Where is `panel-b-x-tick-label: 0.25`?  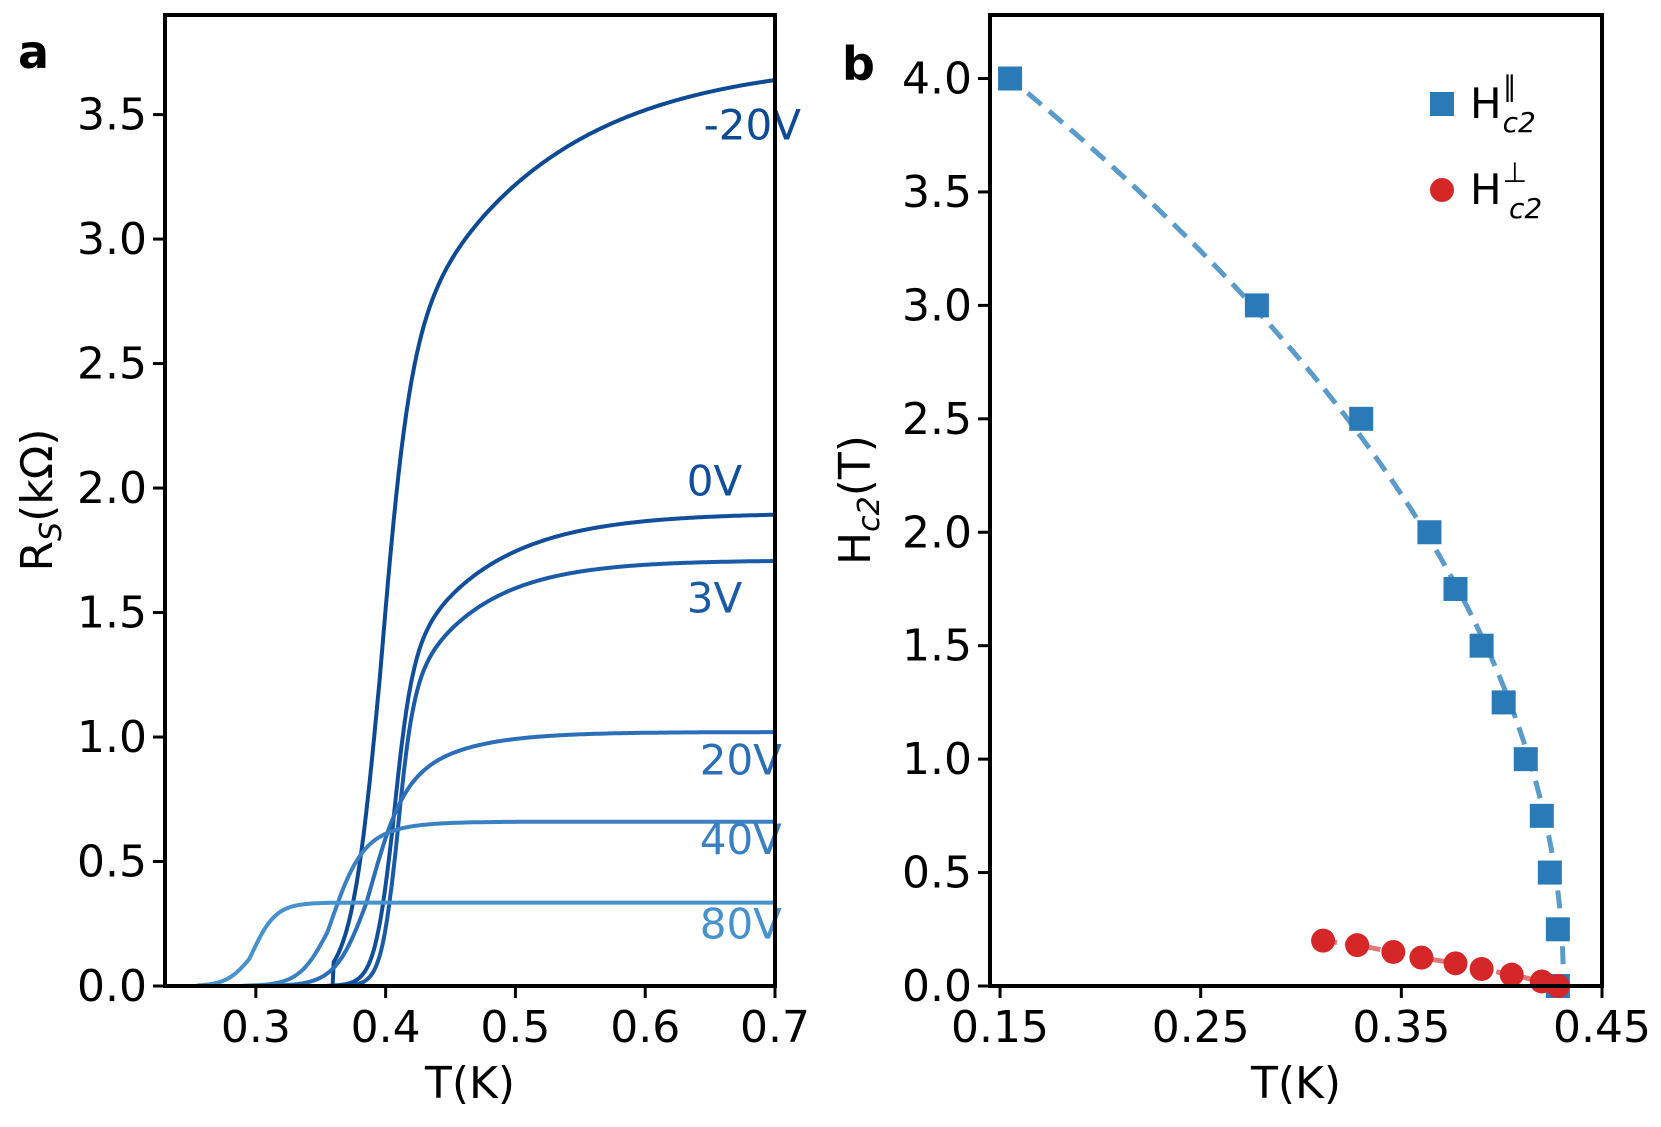
panel-b-x-tick-label: 0.25 is located at coordinates (1201, 1027).